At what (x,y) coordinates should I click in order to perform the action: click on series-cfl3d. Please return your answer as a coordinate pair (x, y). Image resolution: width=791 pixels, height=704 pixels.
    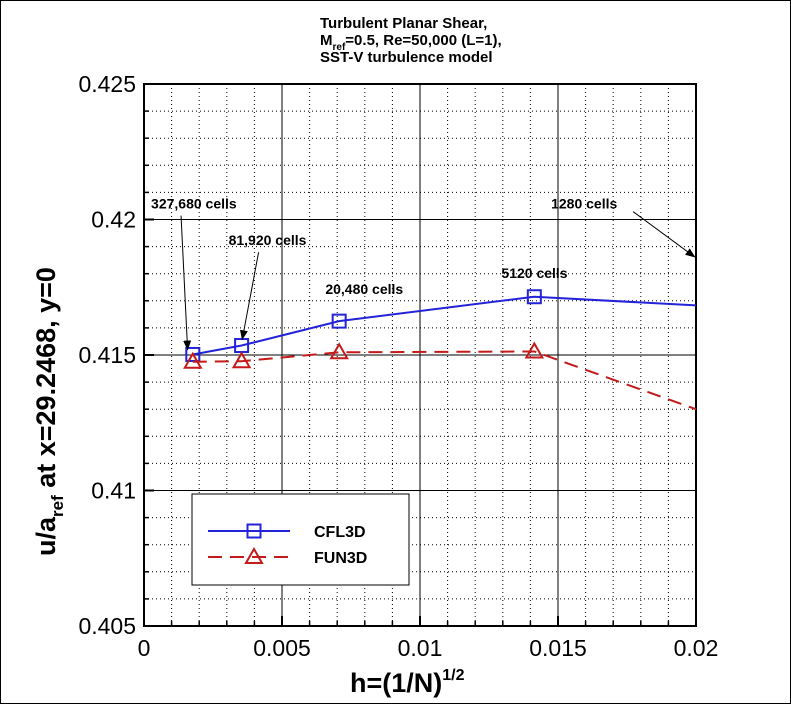
    Looking at the image, I should click on (441, 325).